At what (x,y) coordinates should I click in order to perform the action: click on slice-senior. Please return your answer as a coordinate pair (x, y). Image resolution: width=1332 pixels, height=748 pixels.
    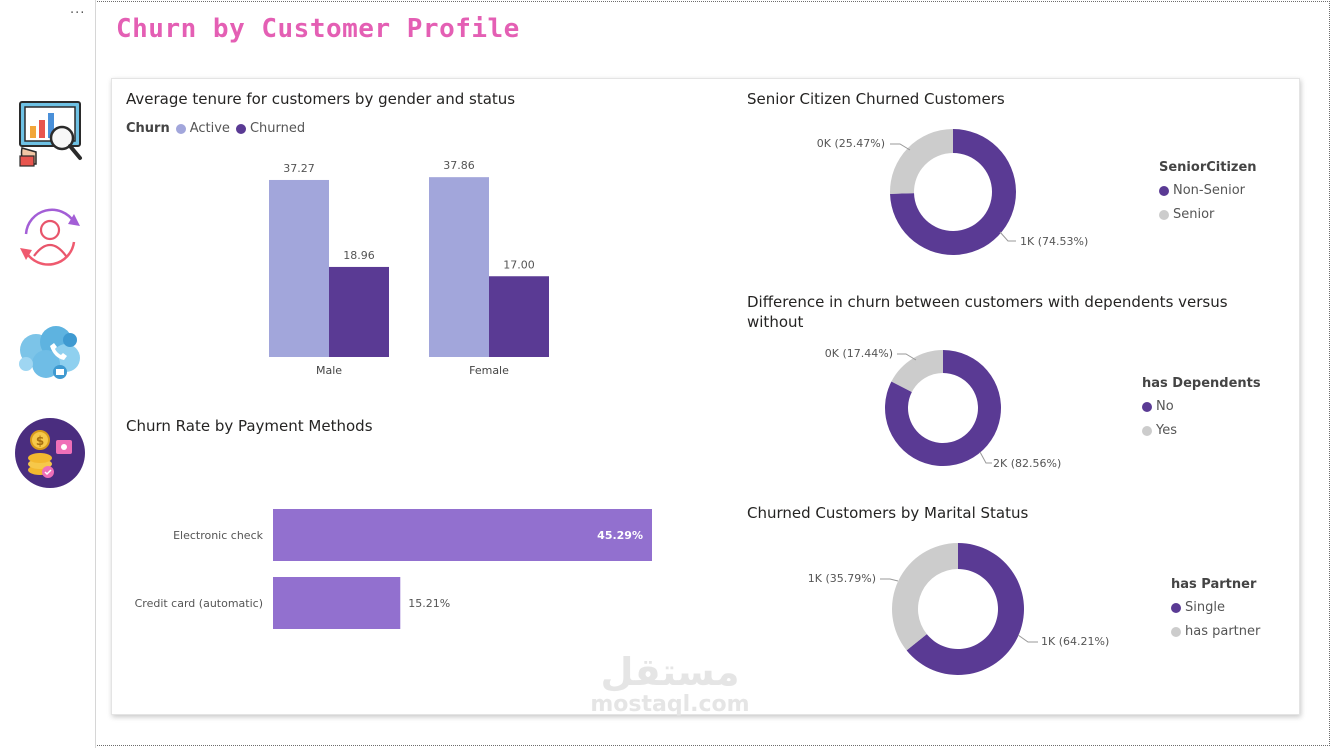
    Looking at the image, I should click on (921, 161).